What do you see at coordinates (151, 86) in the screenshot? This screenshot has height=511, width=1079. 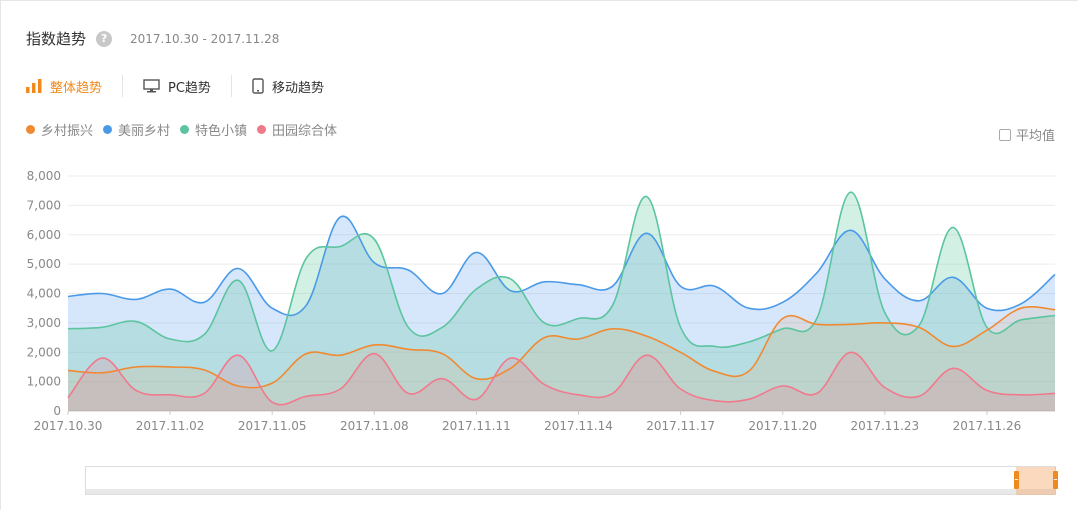 I see `monitor-icon` at bounding box center [151, 86].